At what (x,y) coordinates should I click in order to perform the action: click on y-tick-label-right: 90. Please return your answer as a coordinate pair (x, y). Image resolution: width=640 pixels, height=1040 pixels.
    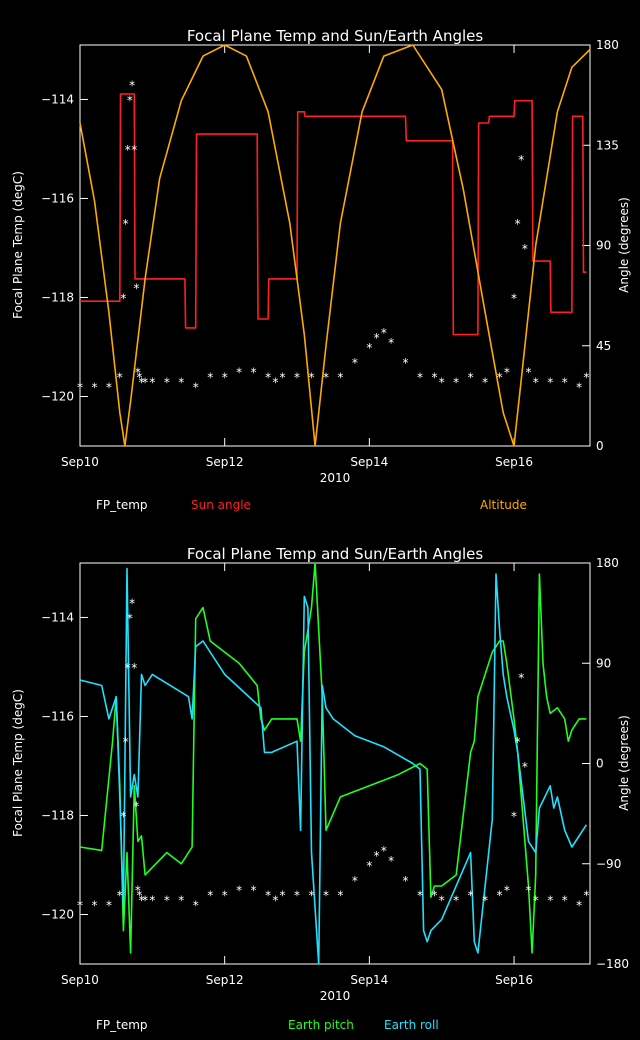
    Looking at the image, I should click on (603, 246).